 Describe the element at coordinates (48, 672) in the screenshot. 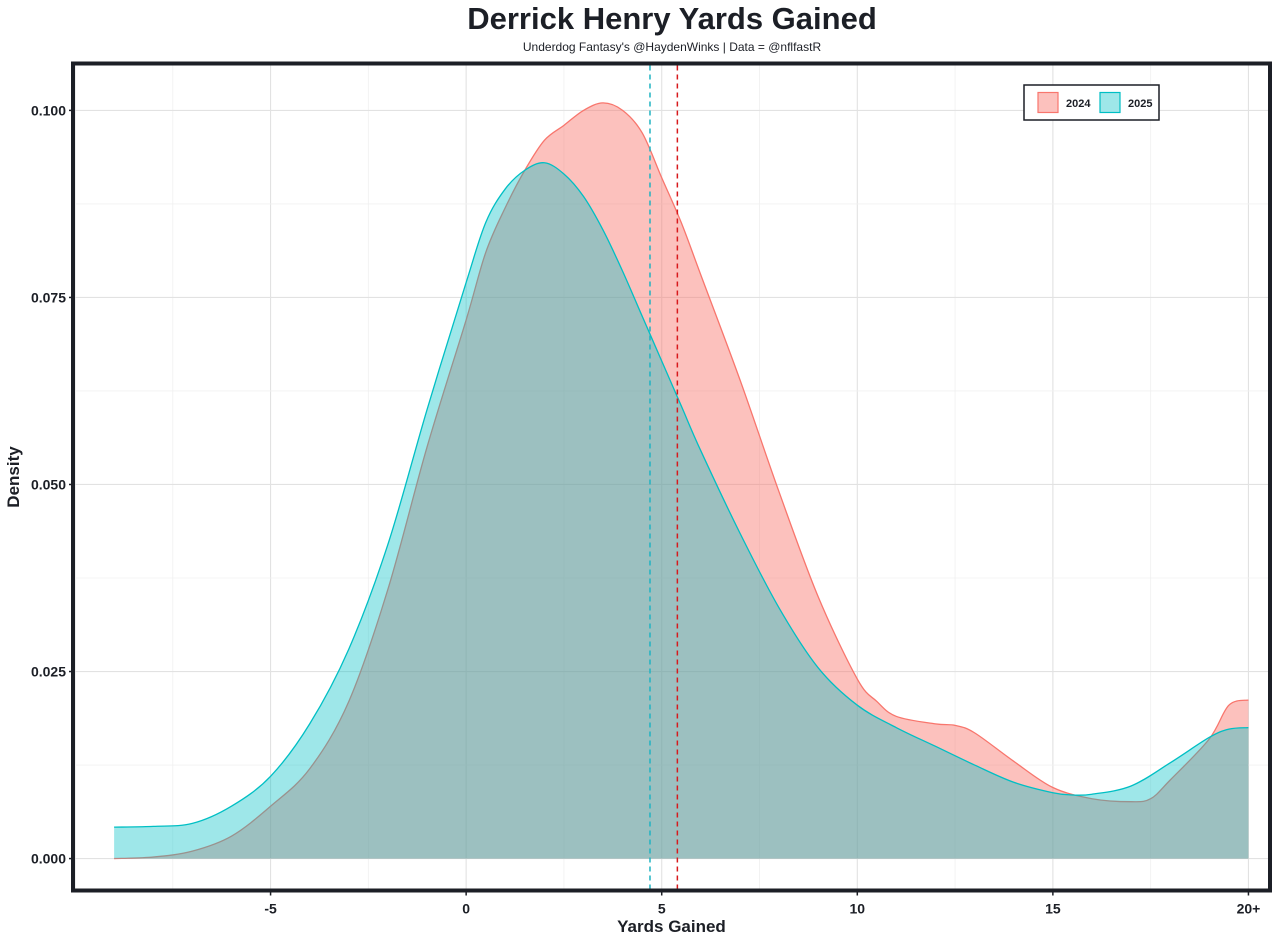

I see `y-tick-label: 0.025` at that location.